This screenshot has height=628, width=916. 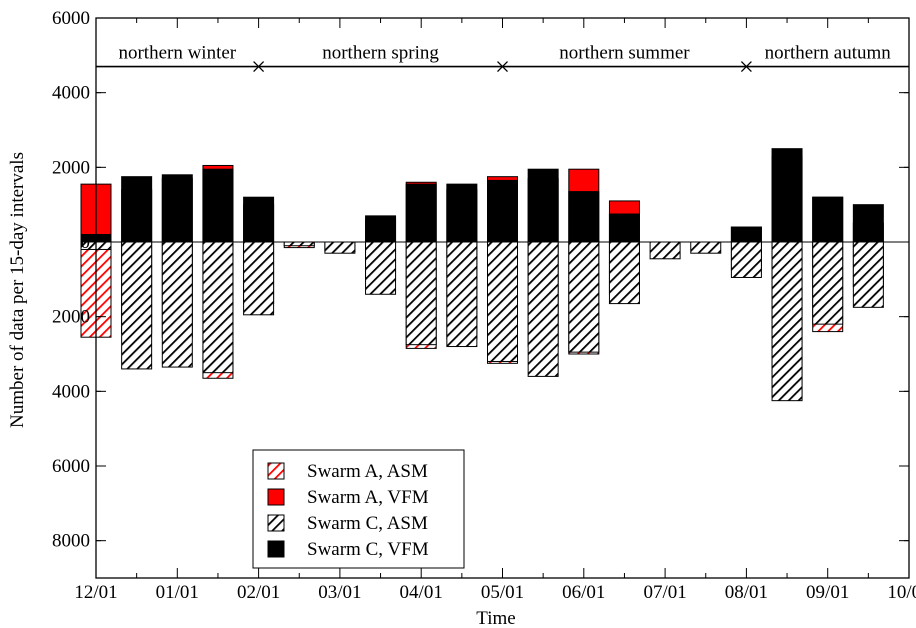 I want to click on x-tick-label-4: 04/01, so click(x=421, y=592).